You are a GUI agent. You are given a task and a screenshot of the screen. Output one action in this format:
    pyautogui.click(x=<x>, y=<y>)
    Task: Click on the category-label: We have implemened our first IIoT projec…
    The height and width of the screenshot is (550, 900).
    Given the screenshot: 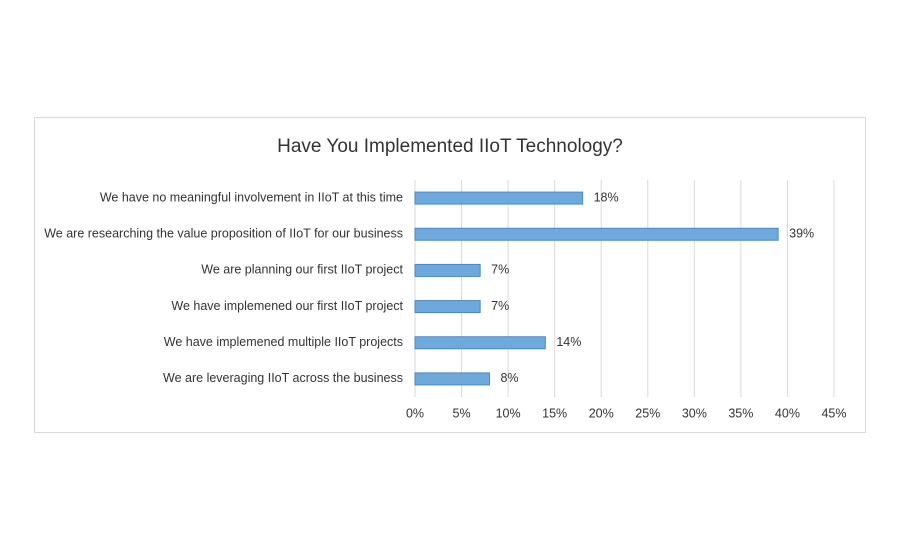 What is the action you would take?
    pyautogui.click(x=287, y=306)
    